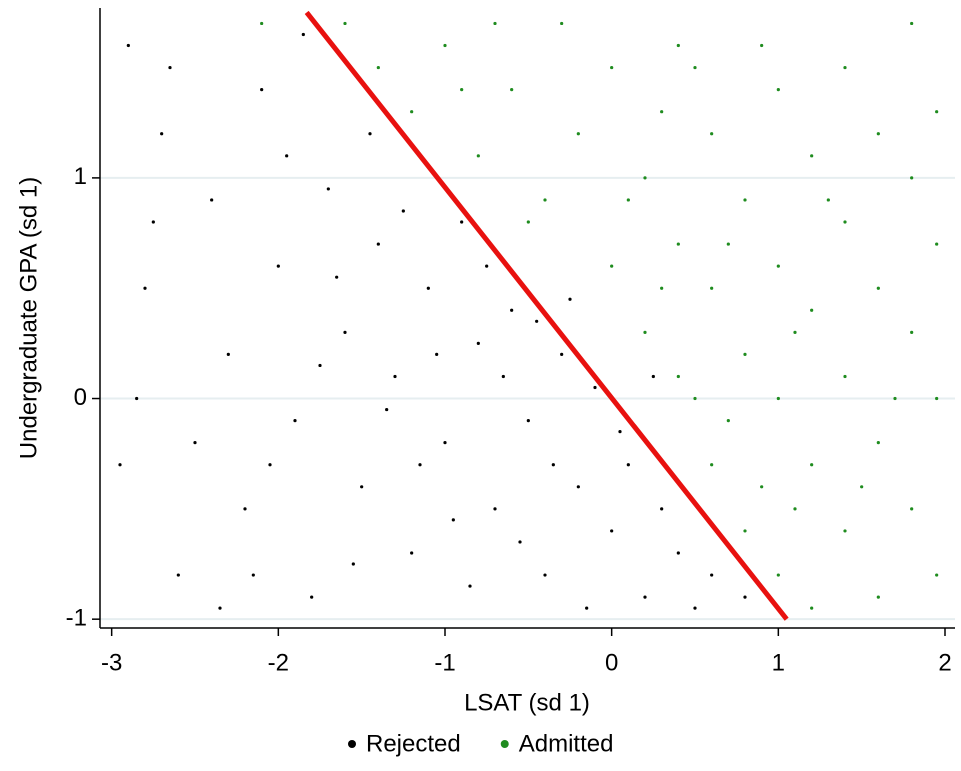 The height and width of the screenshot is (771, 961). What do you see at coordinates (278, 662) in the screenshot?
I see `x-tick-label: -2` at bounding box center [278, 662].